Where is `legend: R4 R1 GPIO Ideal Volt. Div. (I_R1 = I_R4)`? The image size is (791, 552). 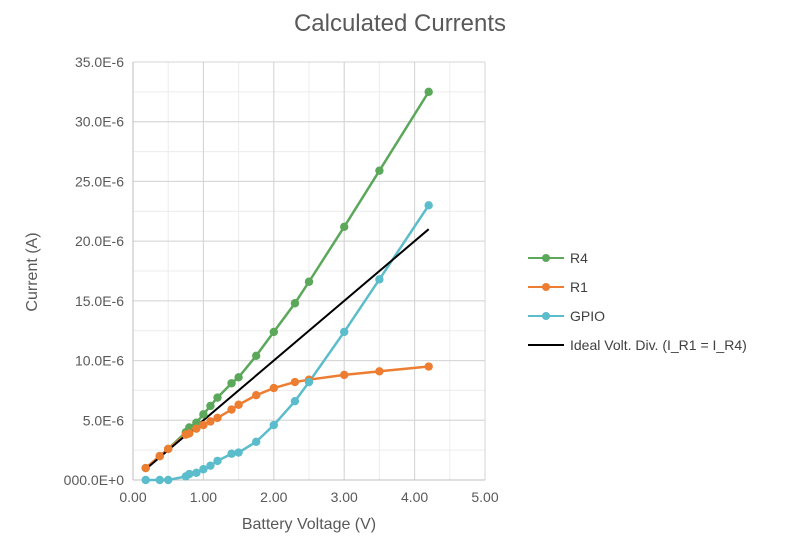 legend: R4 R1 GPIO Ideal Volt. Div. (I_R1 = I_R4) is located at coordinates (637, 301).